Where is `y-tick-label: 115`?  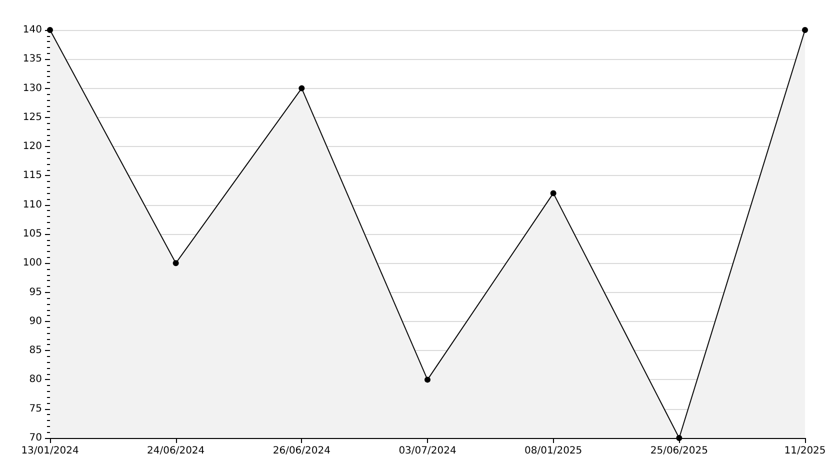 y-tick-label: 115 is located at coordinates (32, 176).